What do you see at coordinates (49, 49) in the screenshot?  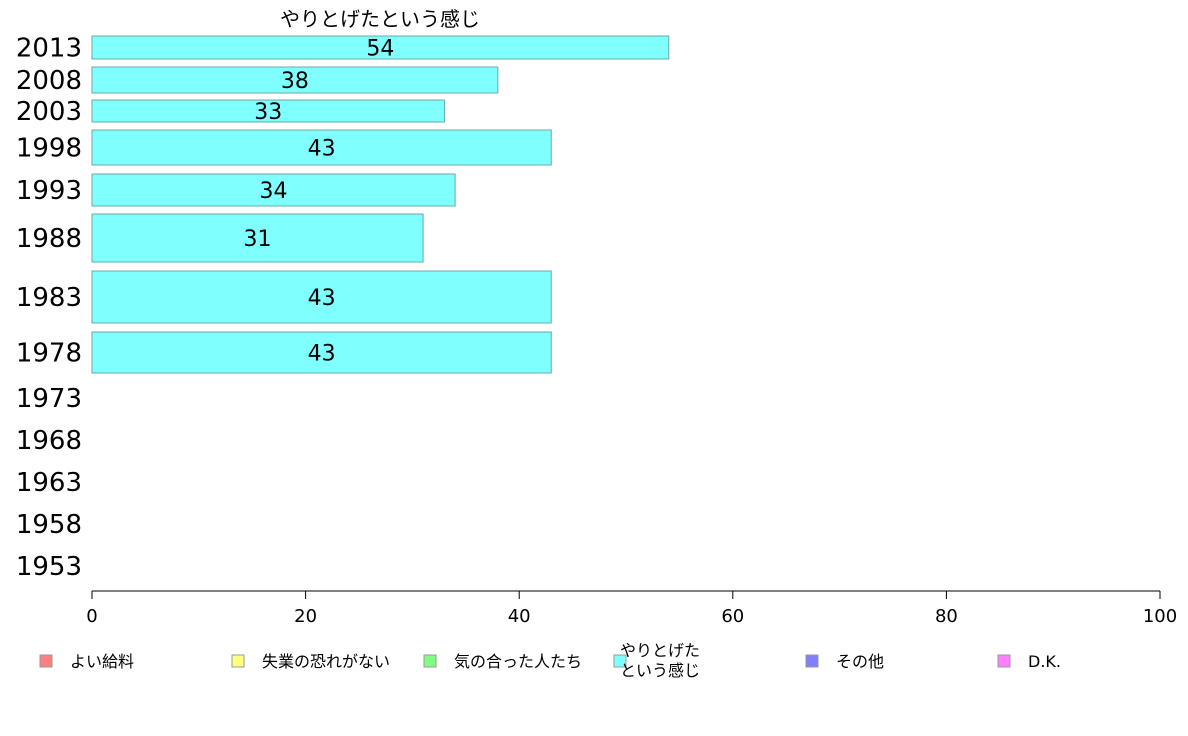 I see `category-label-2013: 2013` at bounding box center [49, 49].